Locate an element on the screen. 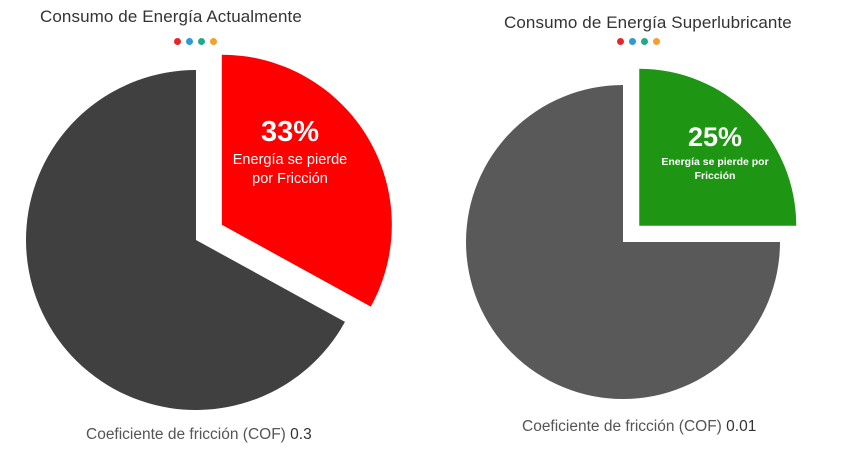 The image size is (850, 455). slice-percent: 33% is located at coordinates (290, 132).